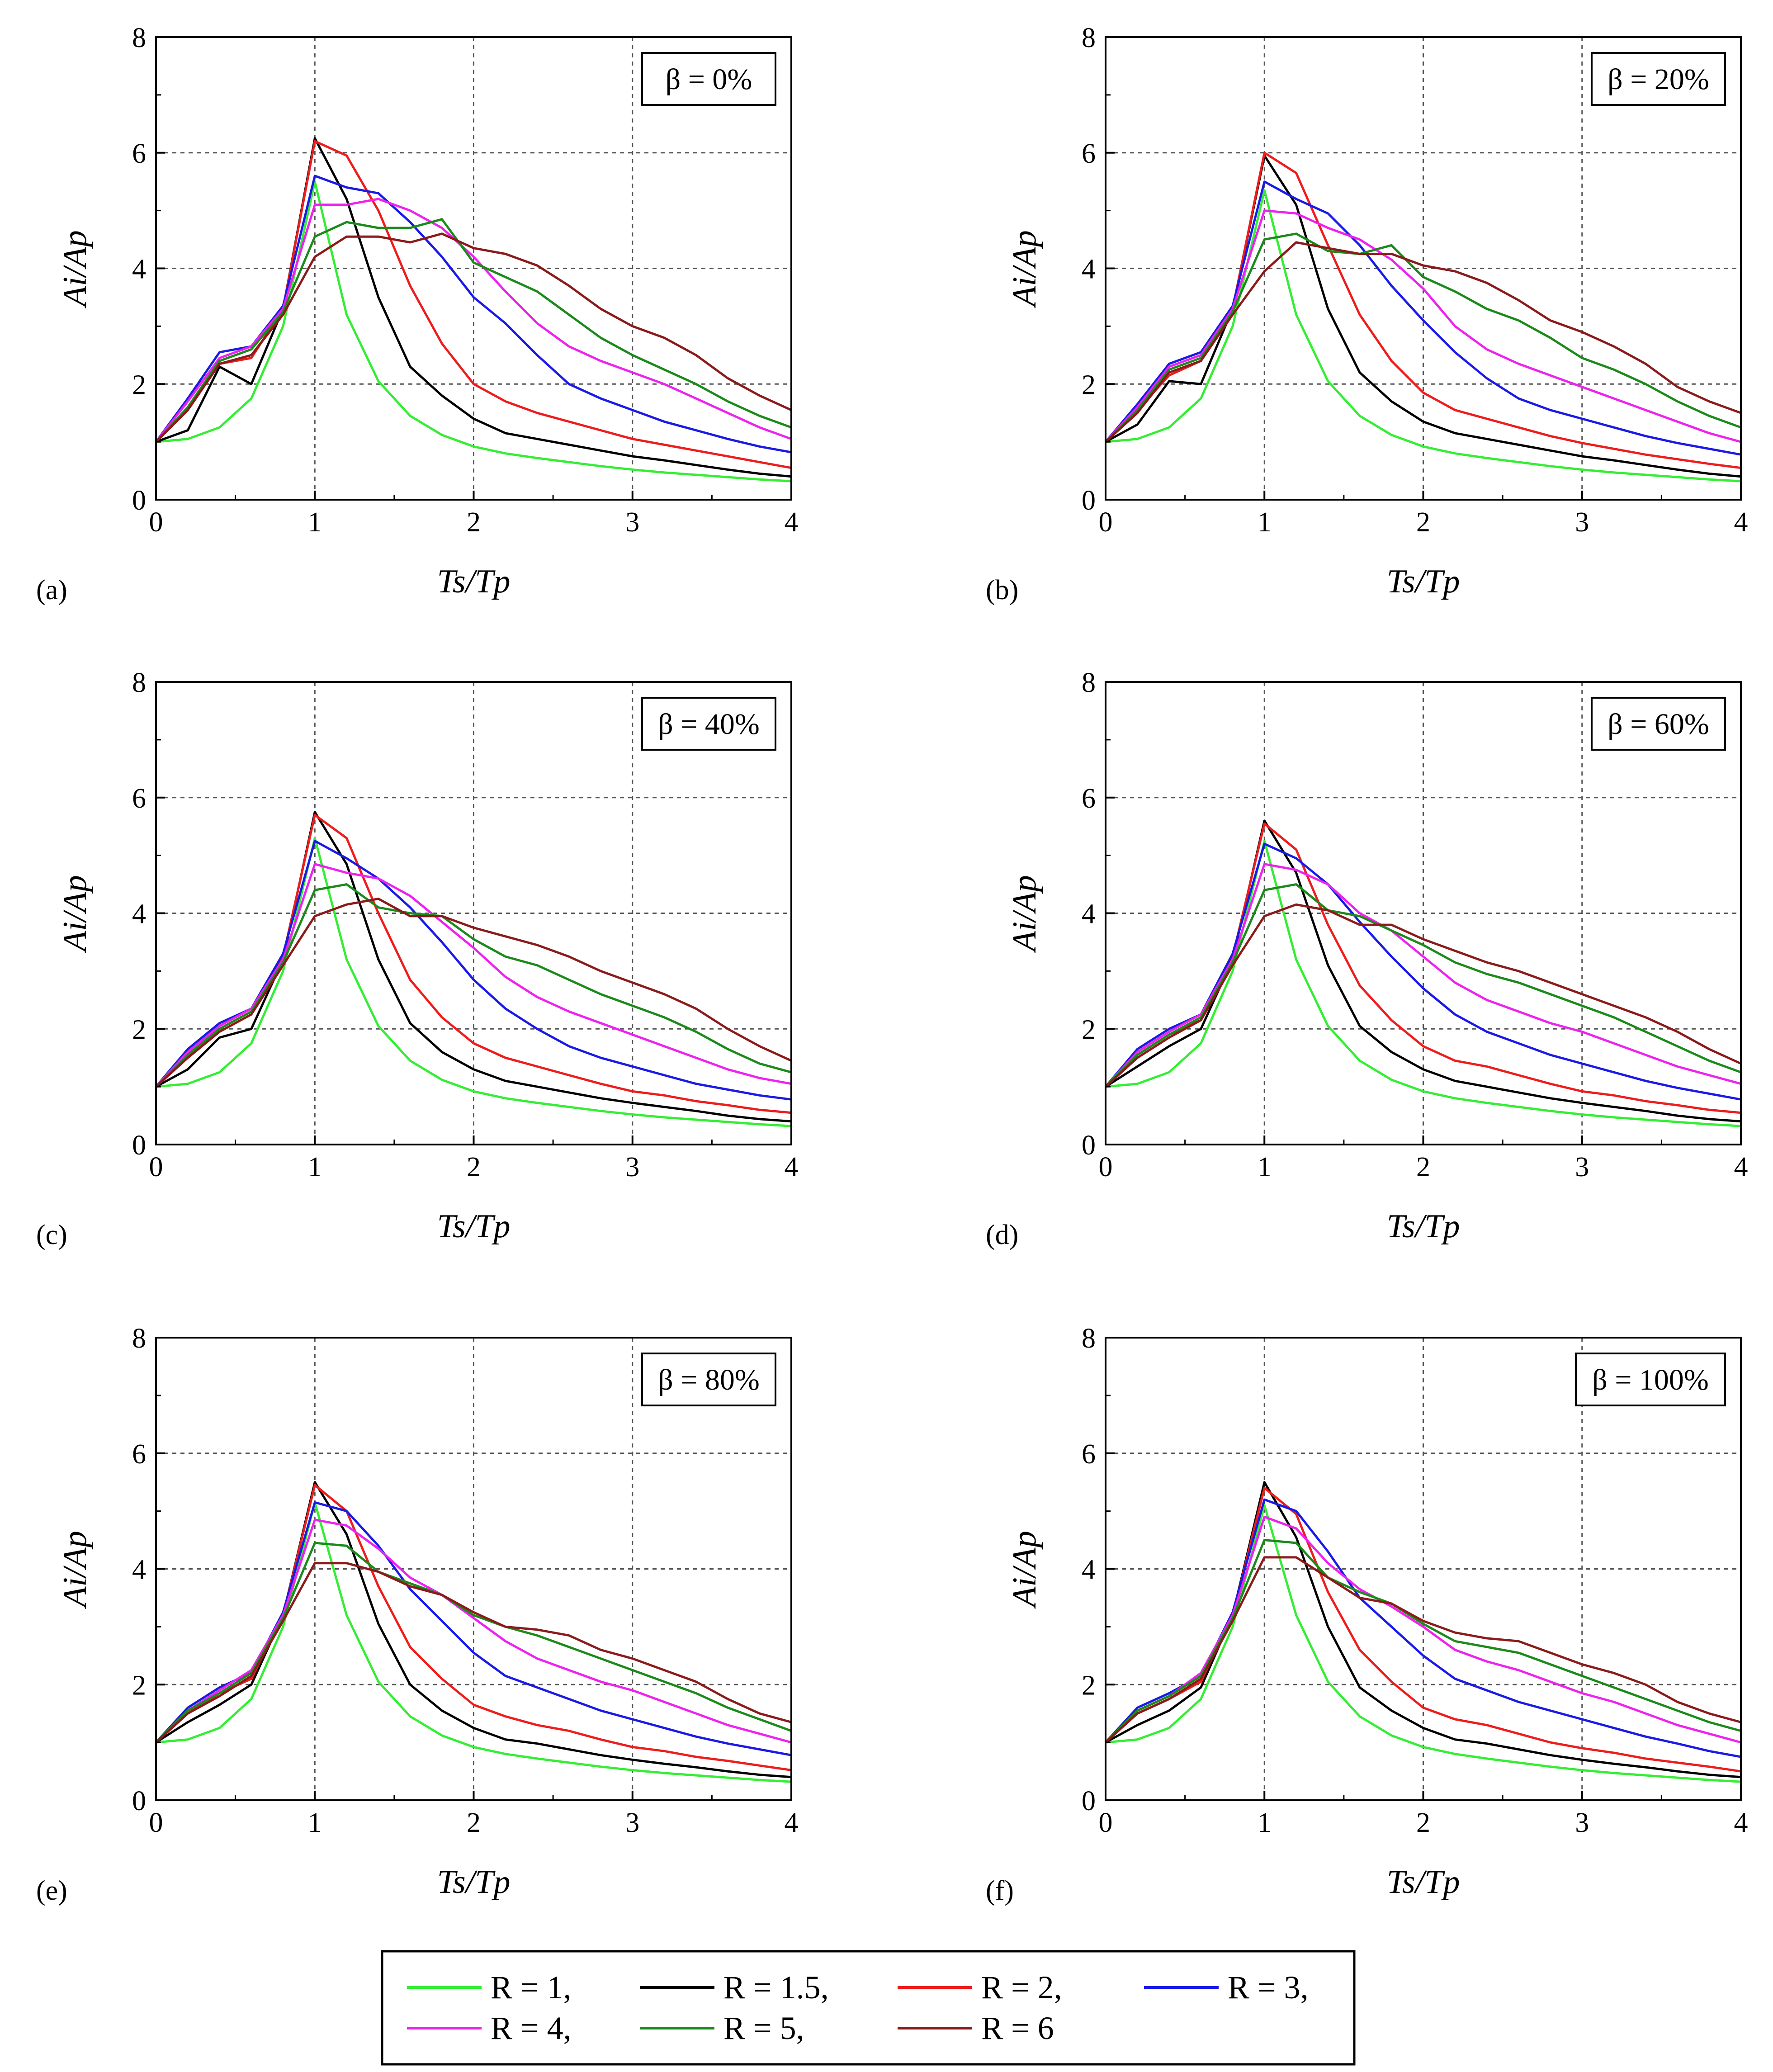 This screenshot has height=2072, width=1773. I want to click on legend-label: R = 4,, so click(531, 2028).